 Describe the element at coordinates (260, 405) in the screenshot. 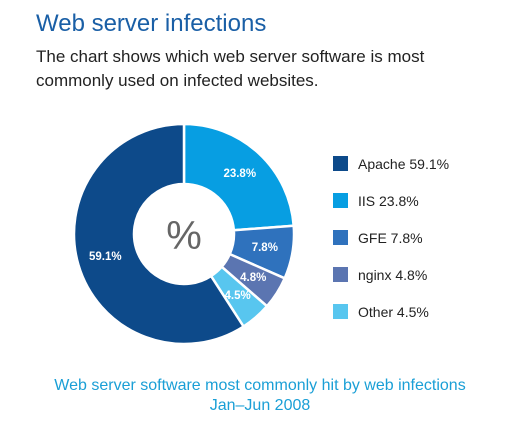

I see `caption-line-2: Jan–Jun 2008` at that location.